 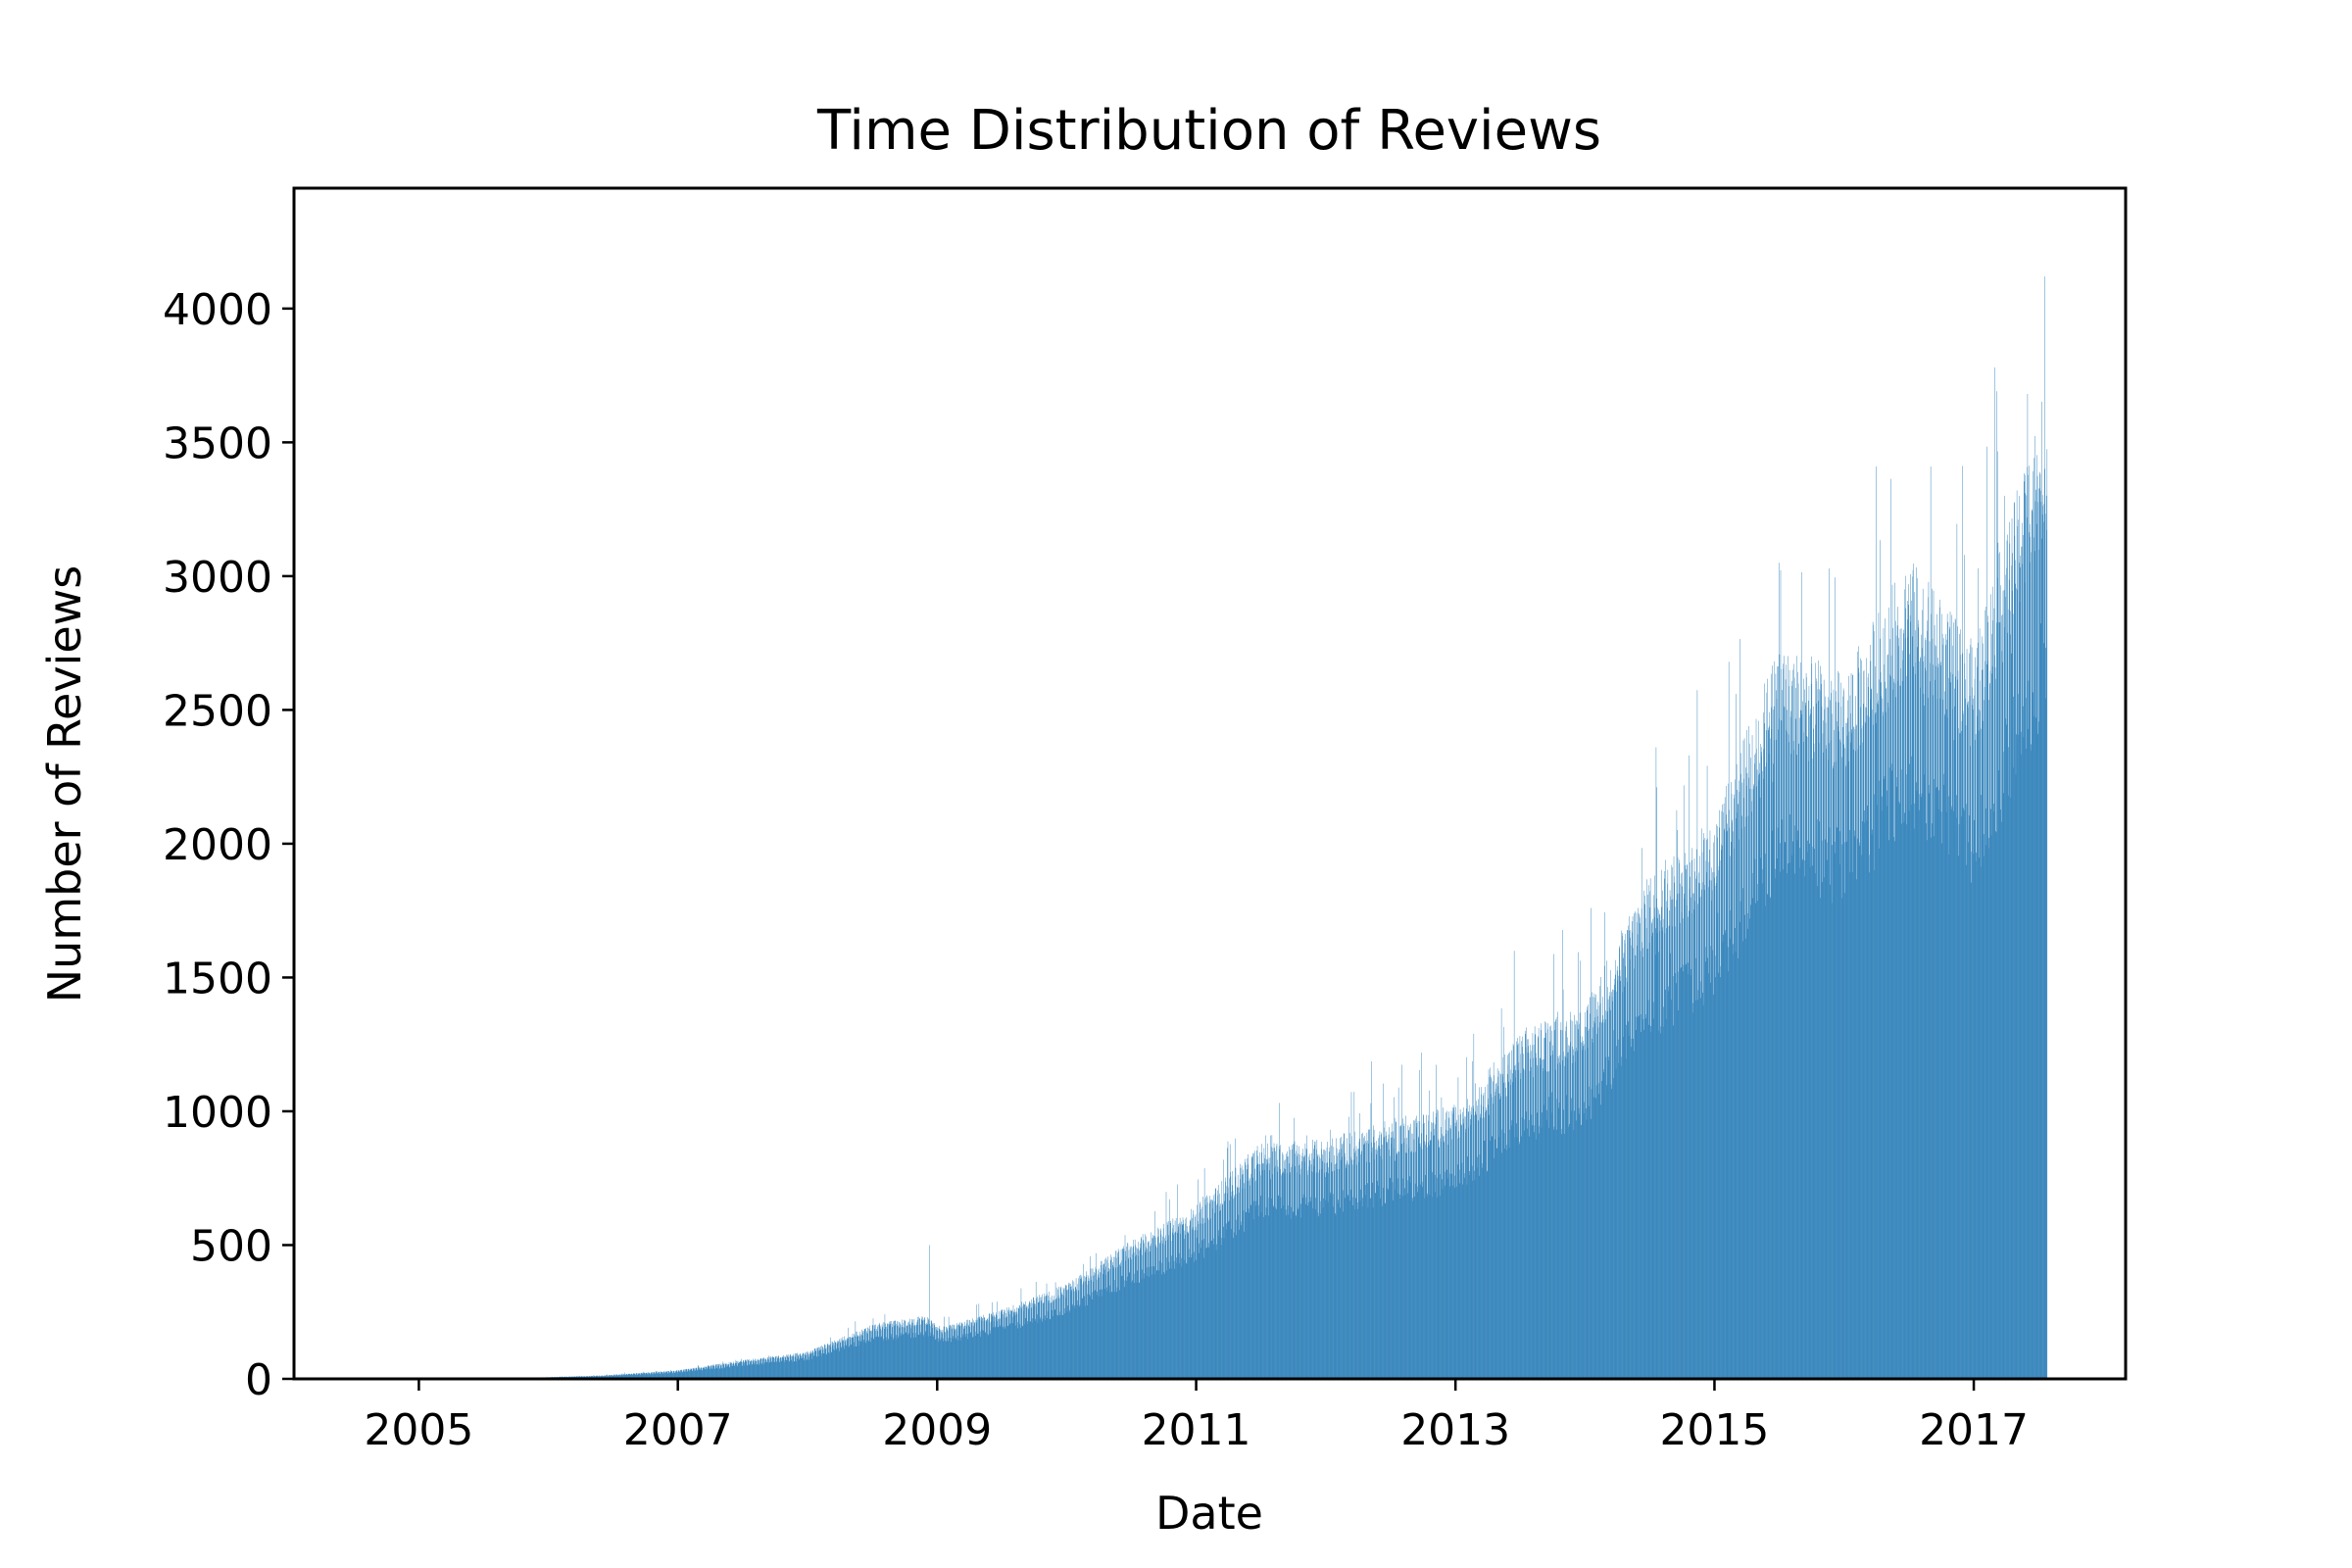 What do you see at coordinates (418, 1430) in the screenshot?
I see `x-tick-label: 2005` at bounding box center [418, 1430].